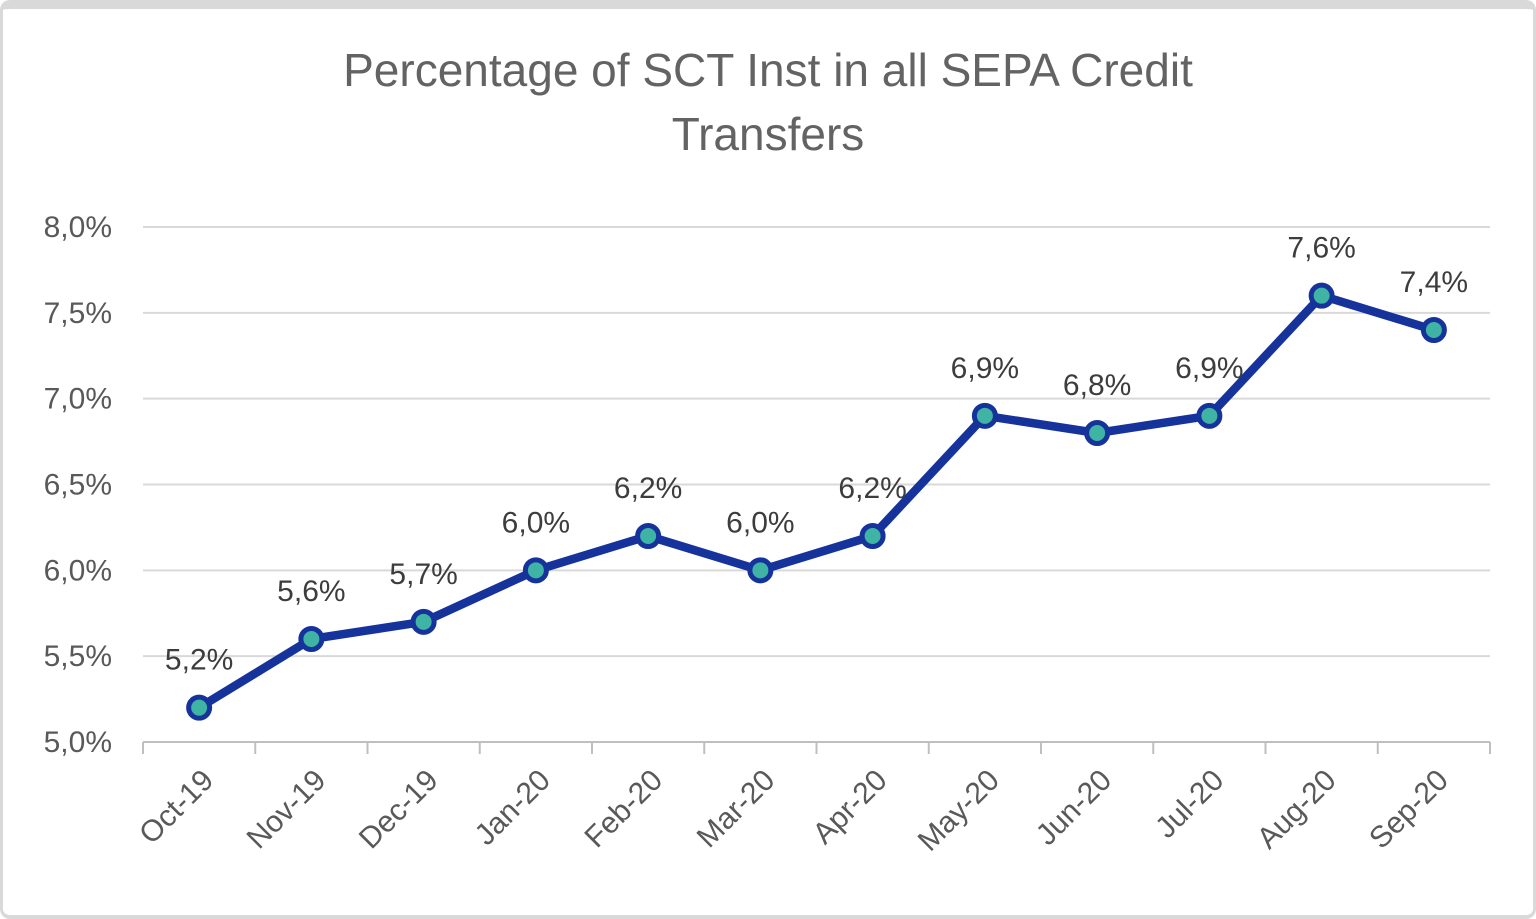 This screenshot has height=919, width=1536. What do you see at coordinates (850, 807) in the screenshot?
I see `x-tick-label: Apr-20` at bounding box center [850, 807].